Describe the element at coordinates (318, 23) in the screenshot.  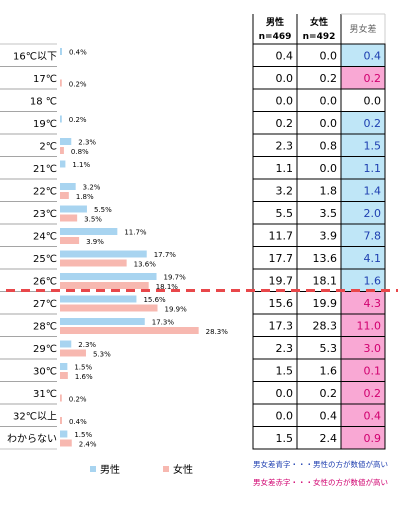
I see `female-header-label: 女性` at that location.